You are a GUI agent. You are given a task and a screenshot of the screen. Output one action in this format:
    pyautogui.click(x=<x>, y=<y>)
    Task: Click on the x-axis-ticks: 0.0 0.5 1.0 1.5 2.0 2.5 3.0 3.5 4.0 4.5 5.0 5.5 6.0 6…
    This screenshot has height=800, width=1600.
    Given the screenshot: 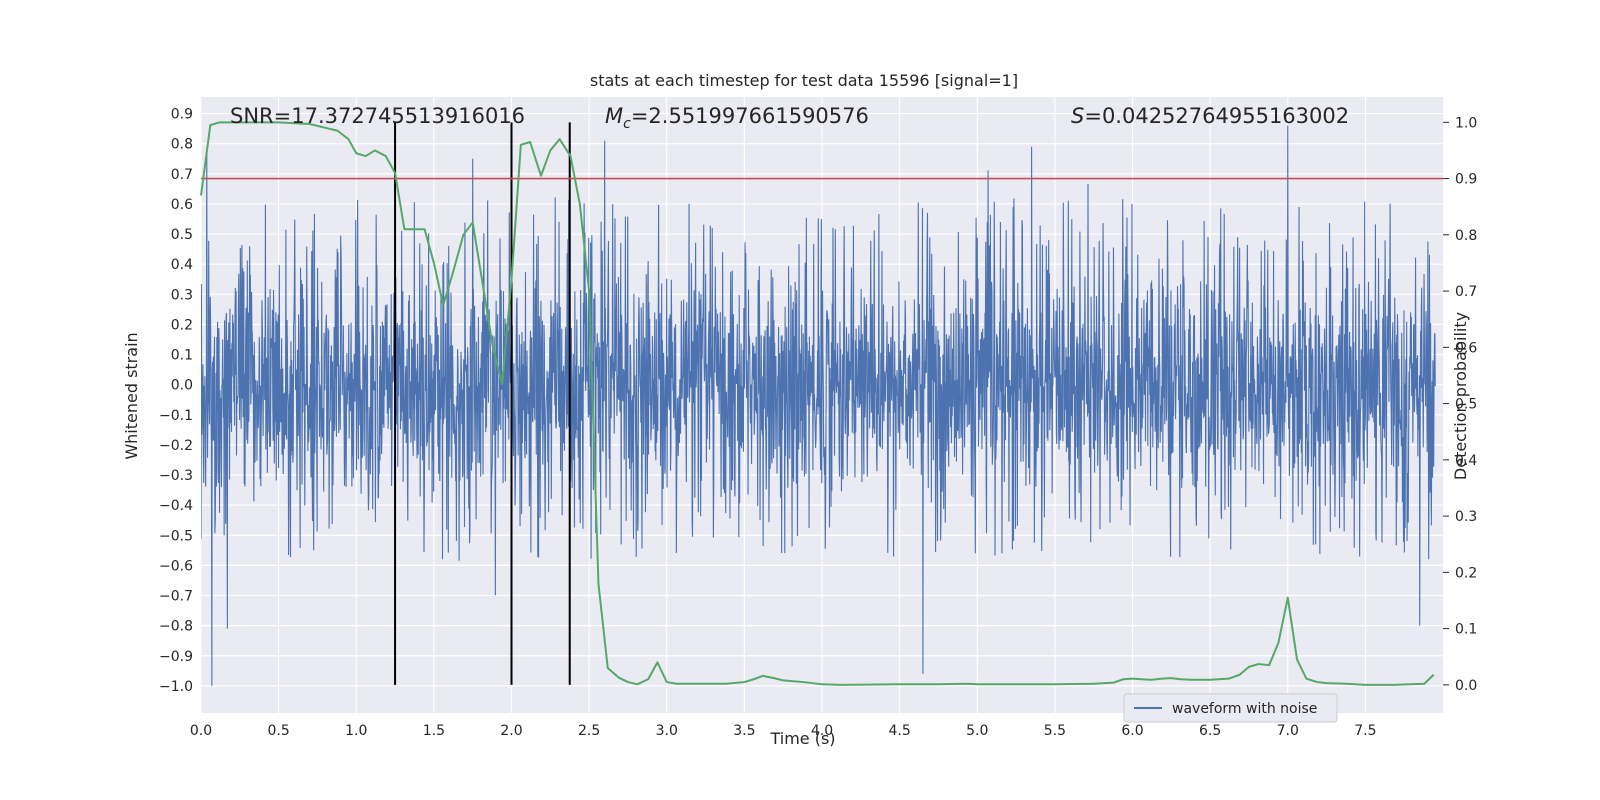 What is the action you would take?
    pyautogui.click(x=783, y=731)
    